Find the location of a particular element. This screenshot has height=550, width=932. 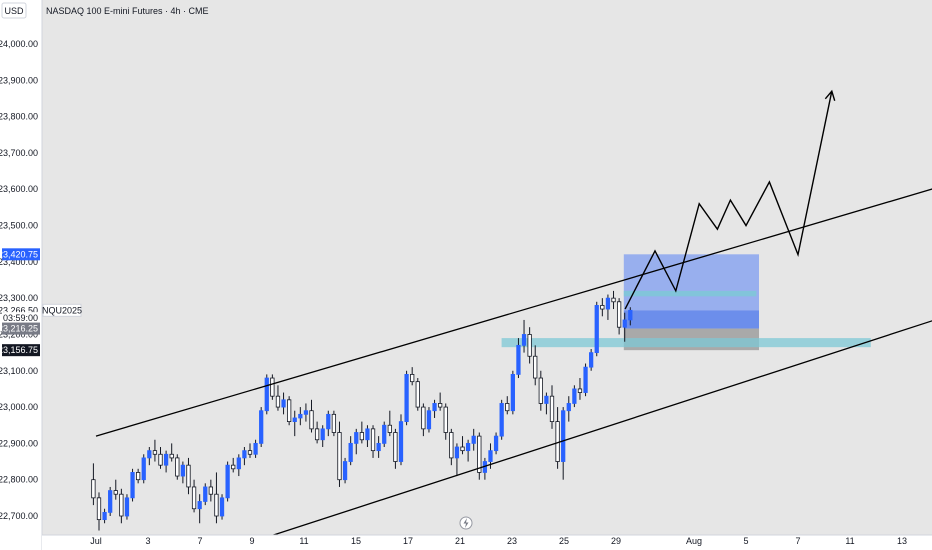

y-tick-label: 23,500.00 is located at coordinates (19, 226).